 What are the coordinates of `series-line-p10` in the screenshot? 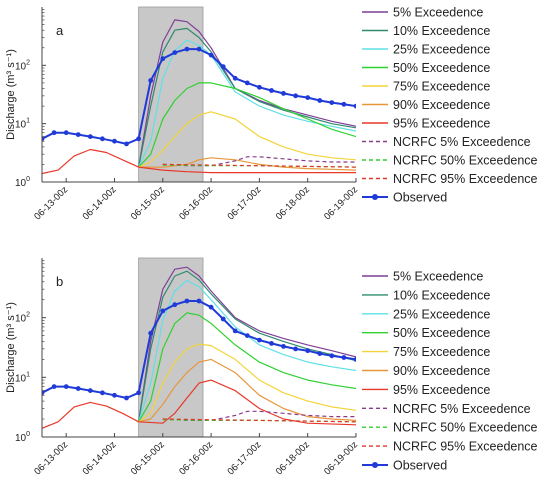 It's located at (247, 97).